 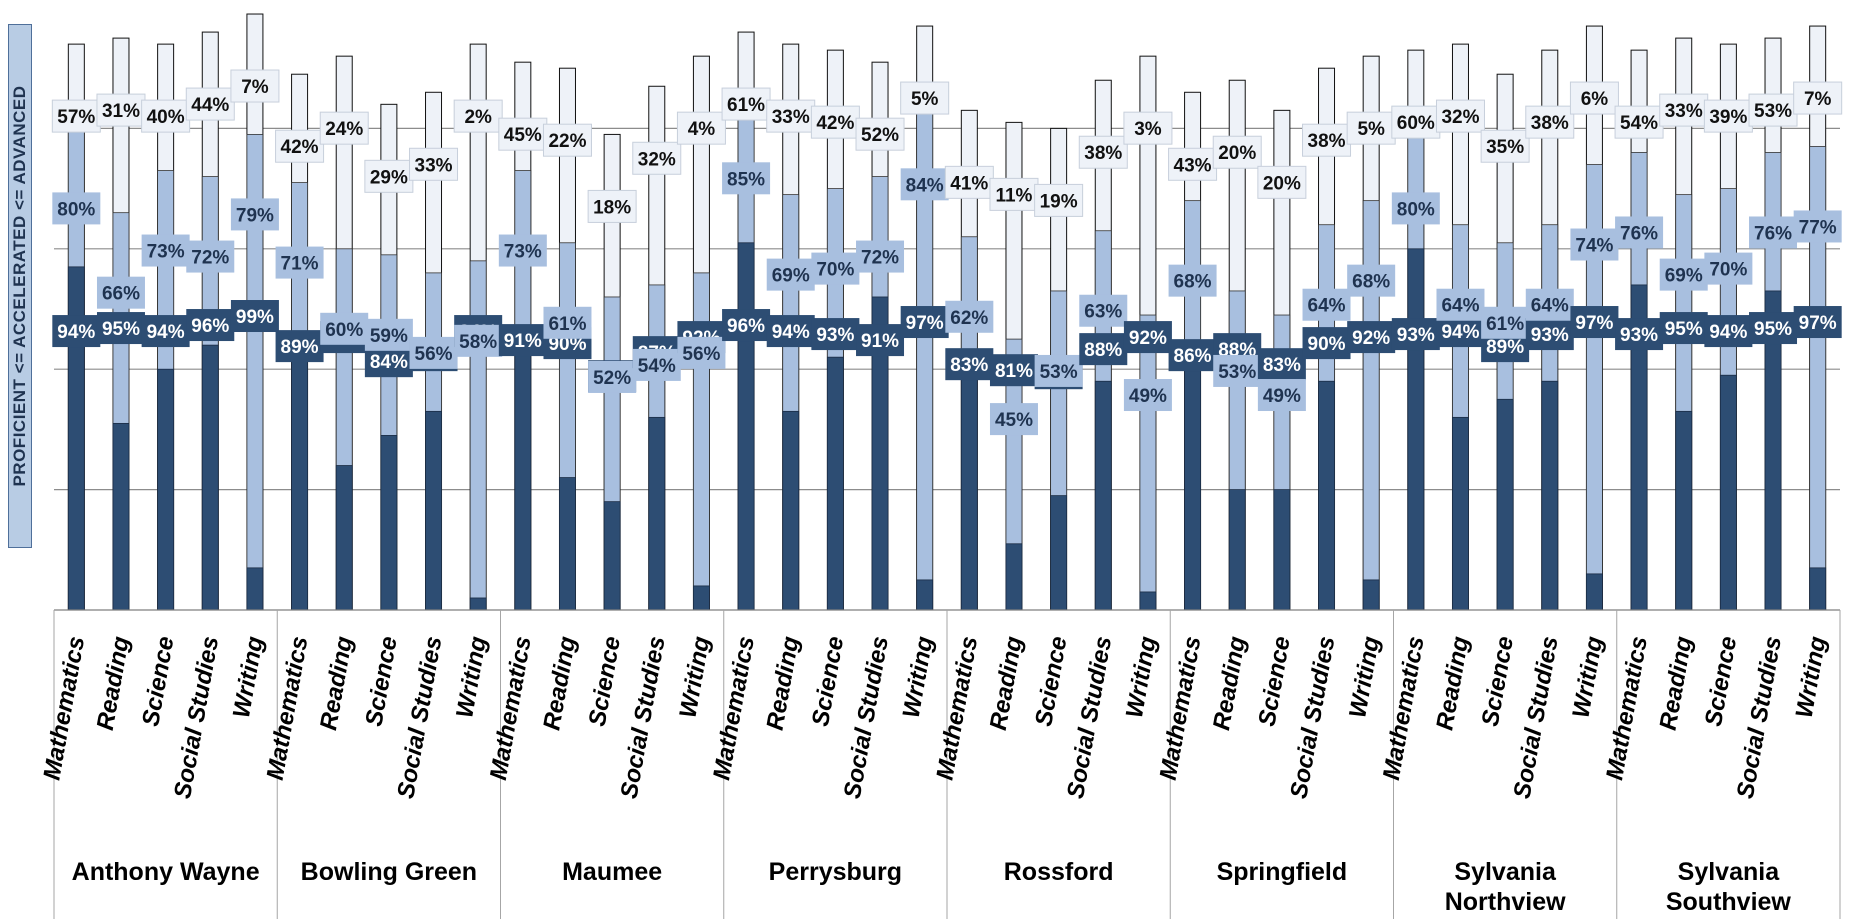 I want to click on label-advanced: 53%, so click(x=1773, y=111).